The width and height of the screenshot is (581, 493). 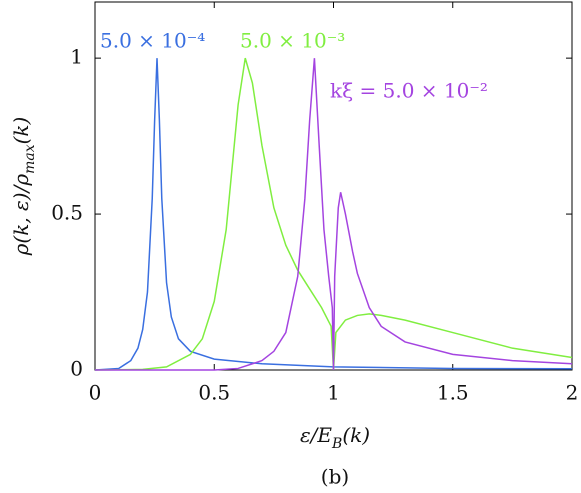 I want to click on legend-label: kξ = 5.0 × 10⁻², so click(x=409, y=91).